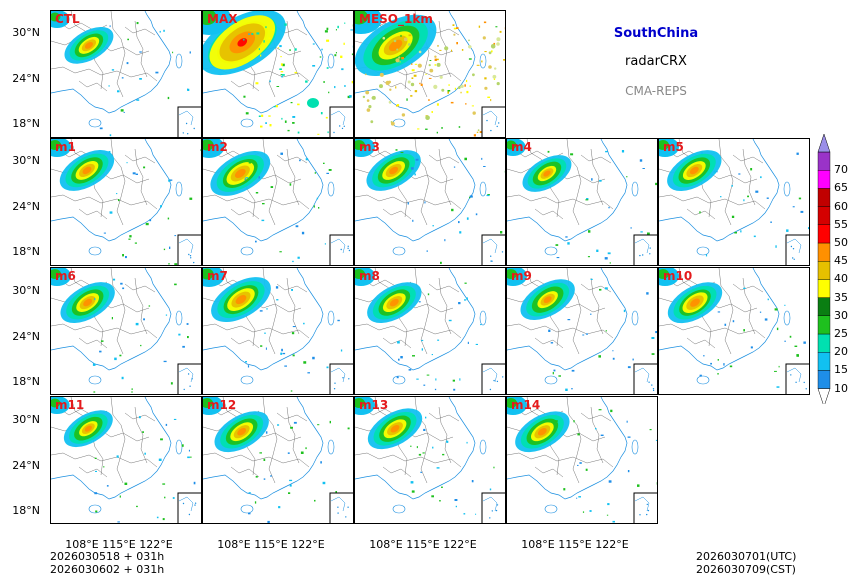 The height and width of the screenshot is (588, 860). What do you see at coordinates (656, 33) in the screenshot?
I see `region-title: SouthChina` at bounding box center [656, 33].